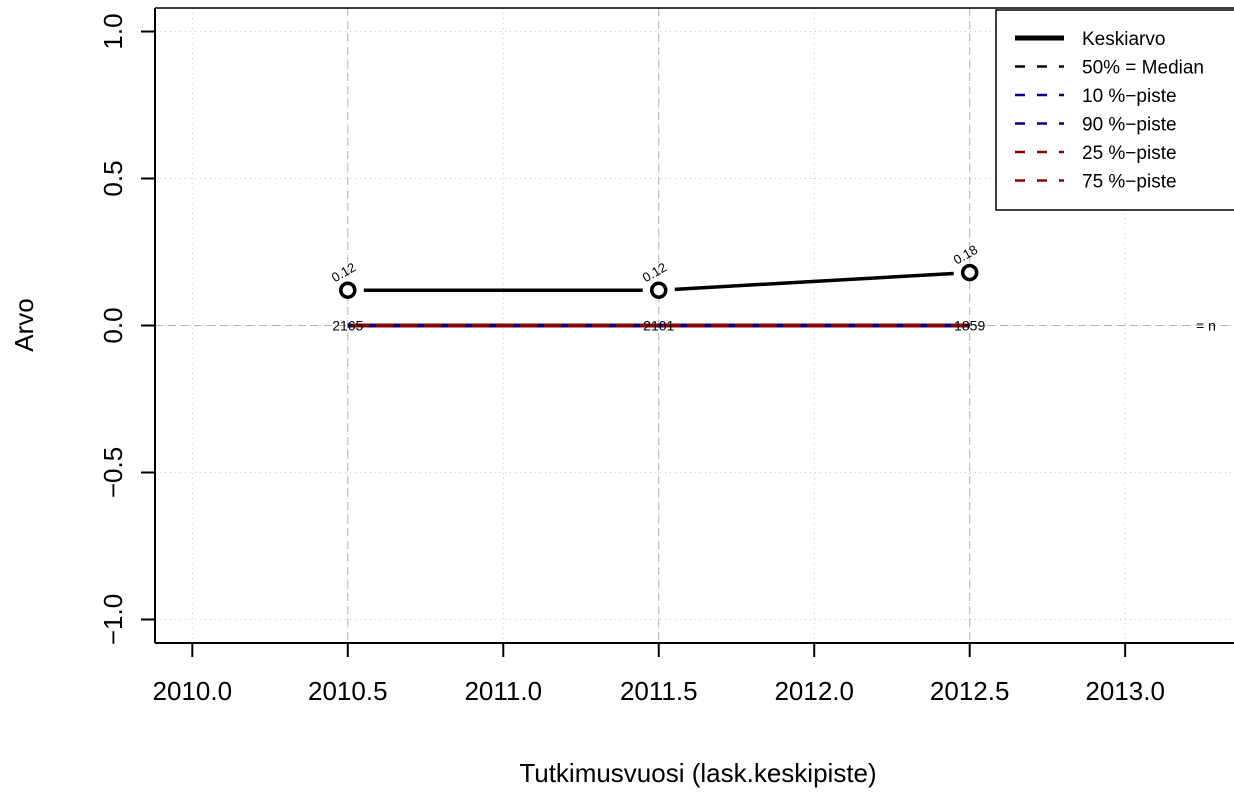 The height and width of the screenshot is (797, 1234). What do you see at coordinates (1123, 39) in the screenshot?
I see `legend-label-1: Keskiarvo` at bounding box center [1123, 39].